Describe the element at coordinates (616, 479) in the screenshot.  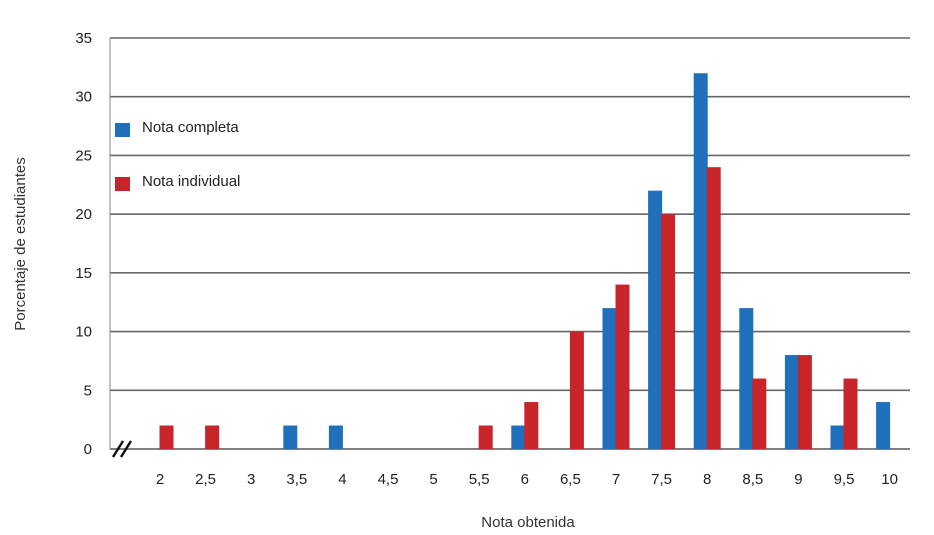
I see `x-tick-label: 7` at that location.